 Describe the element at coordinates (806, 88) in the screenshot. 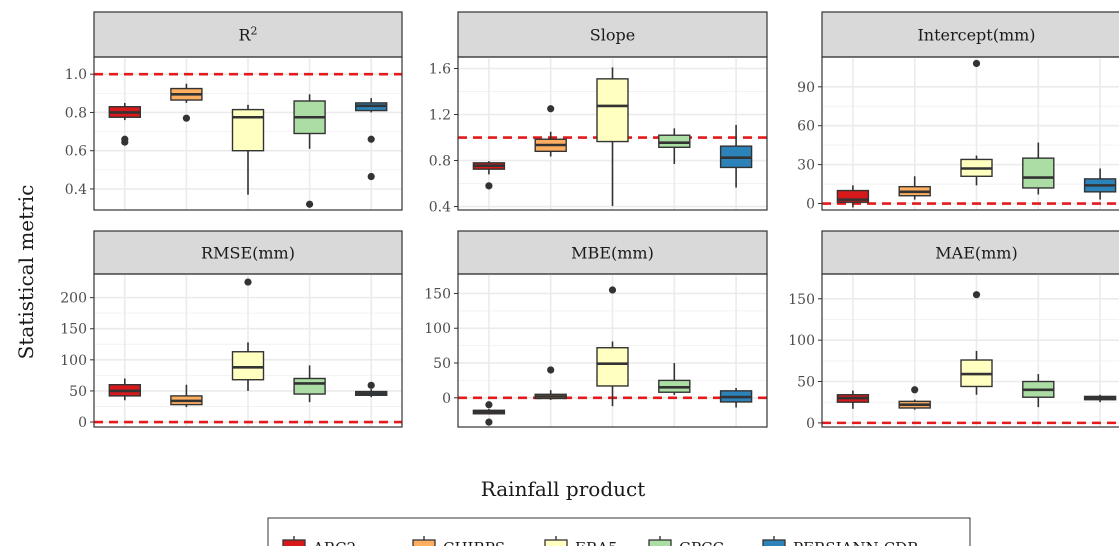

I see `y-tick-label: 90` at that location.